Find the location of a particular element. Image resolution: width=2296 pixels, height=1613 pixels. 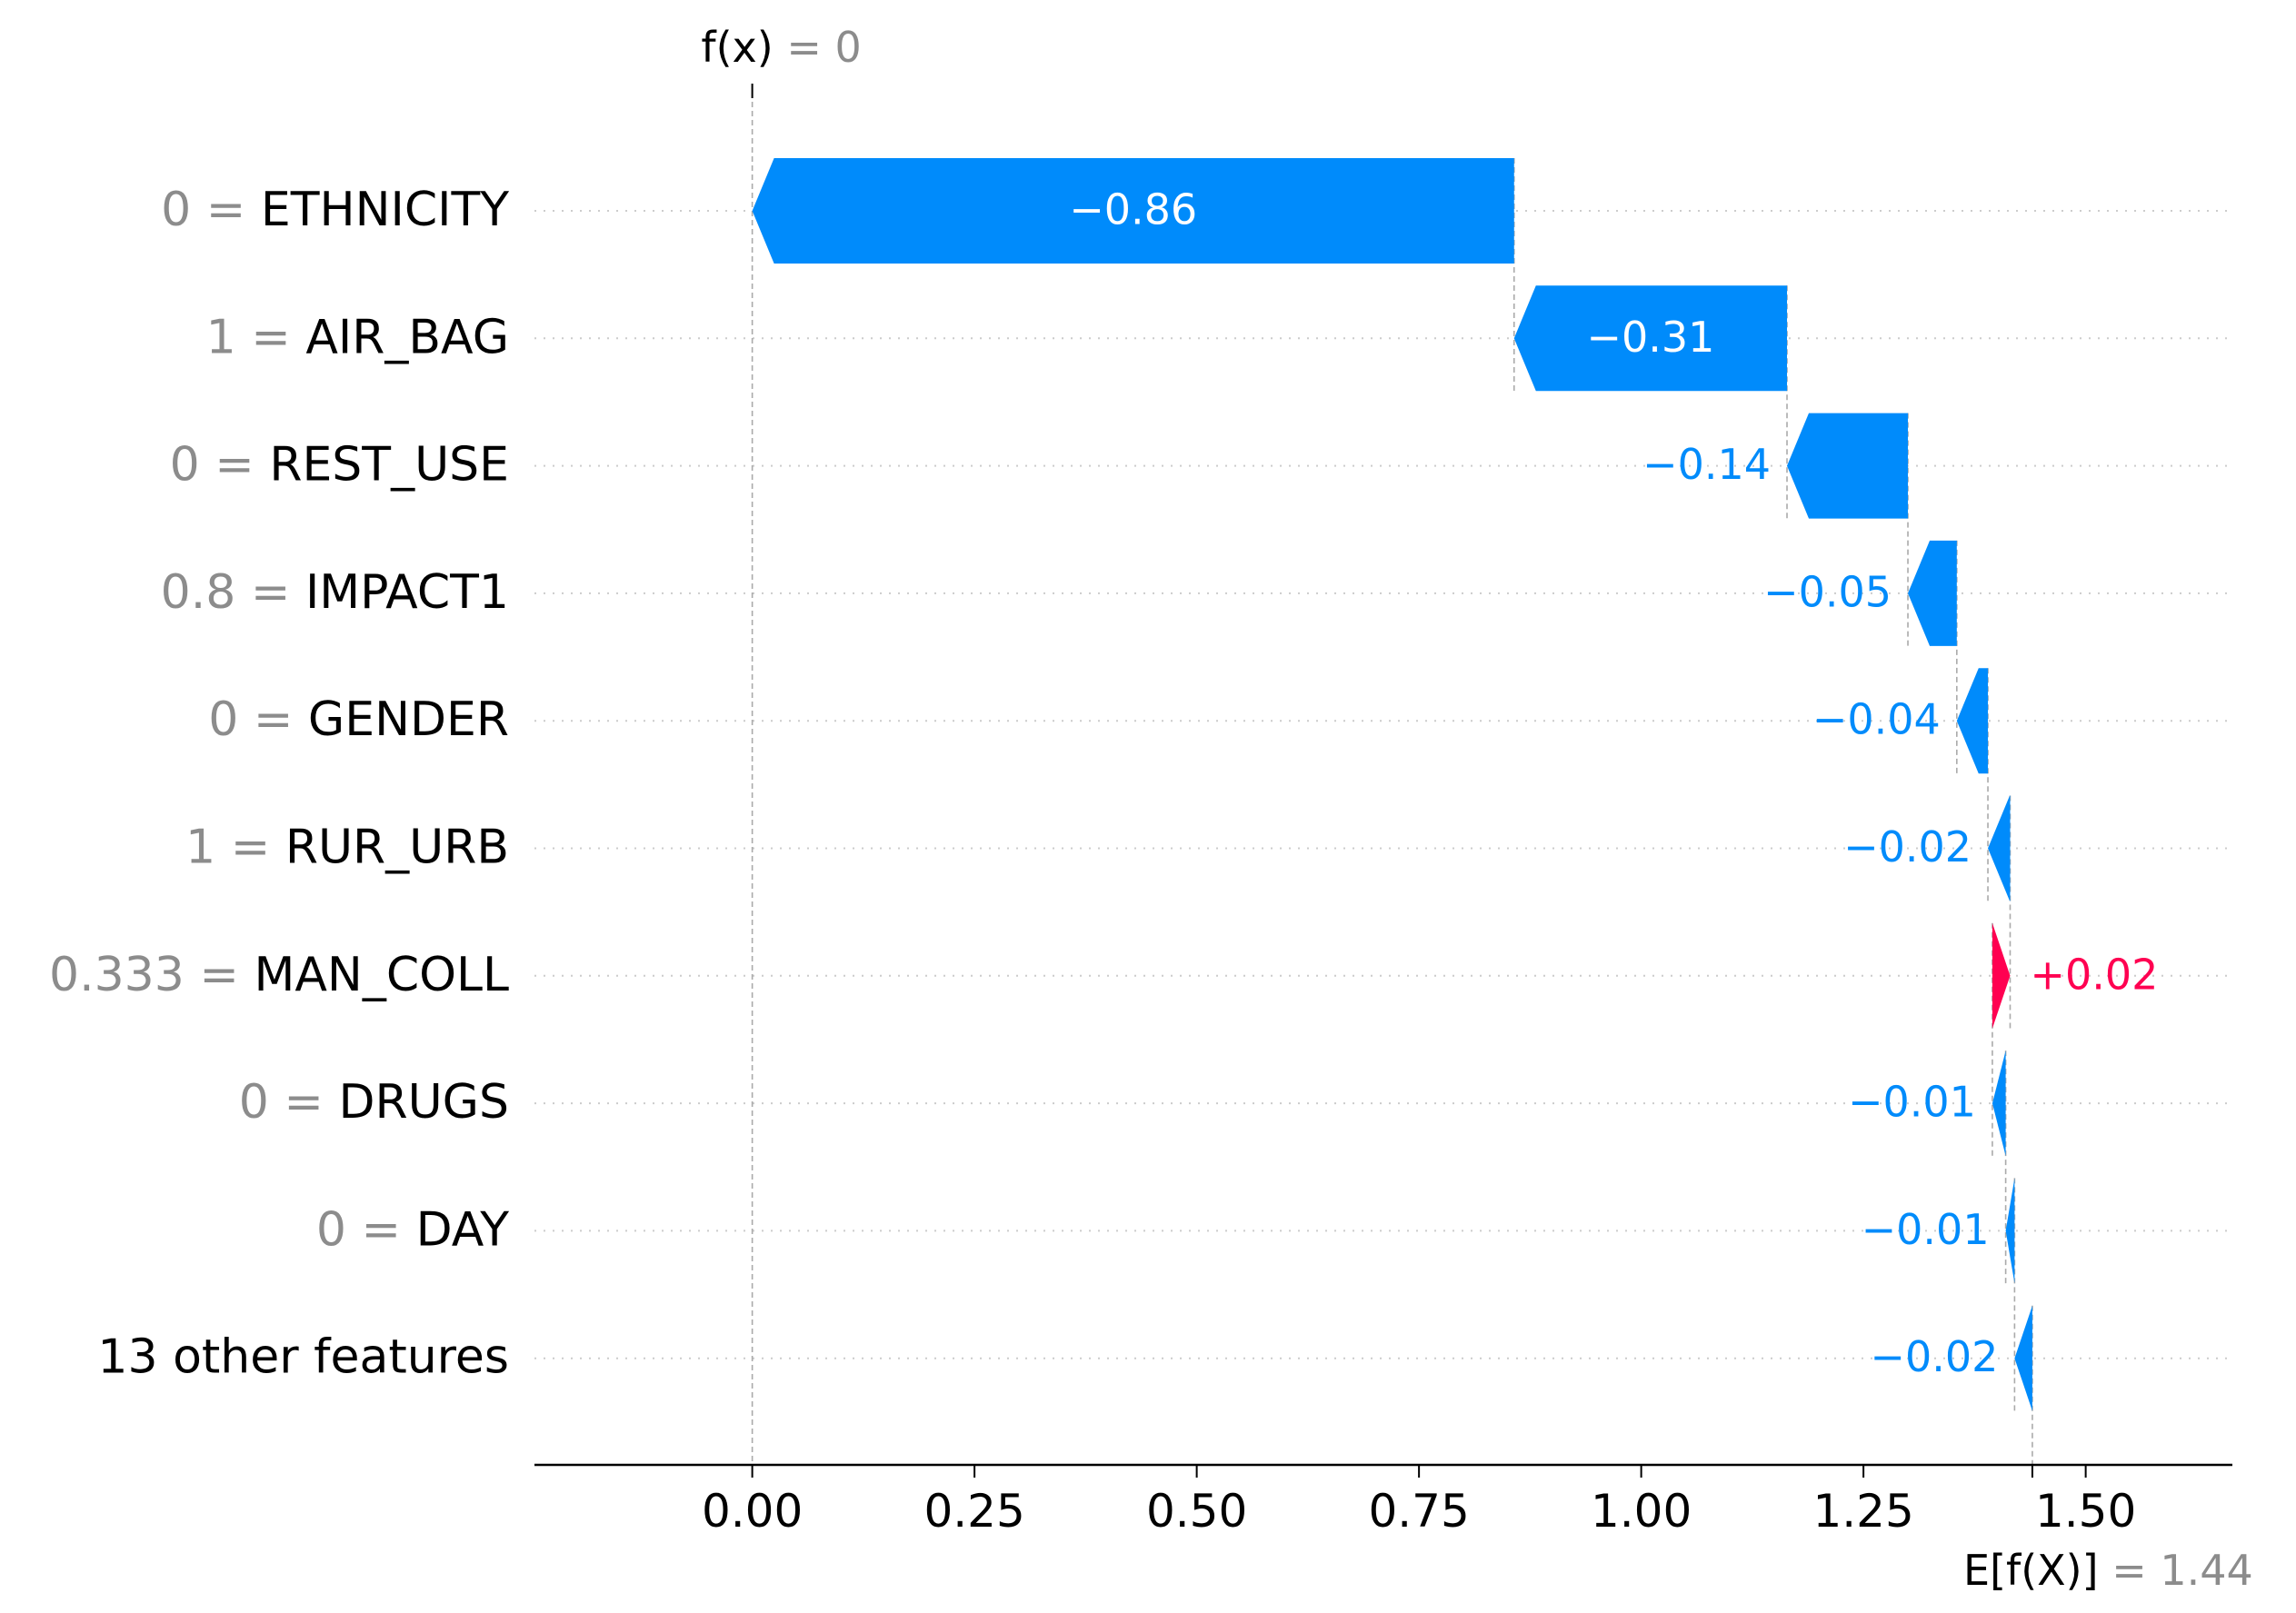

feature-value: 0.8 = is located at coordinates (233, 592).